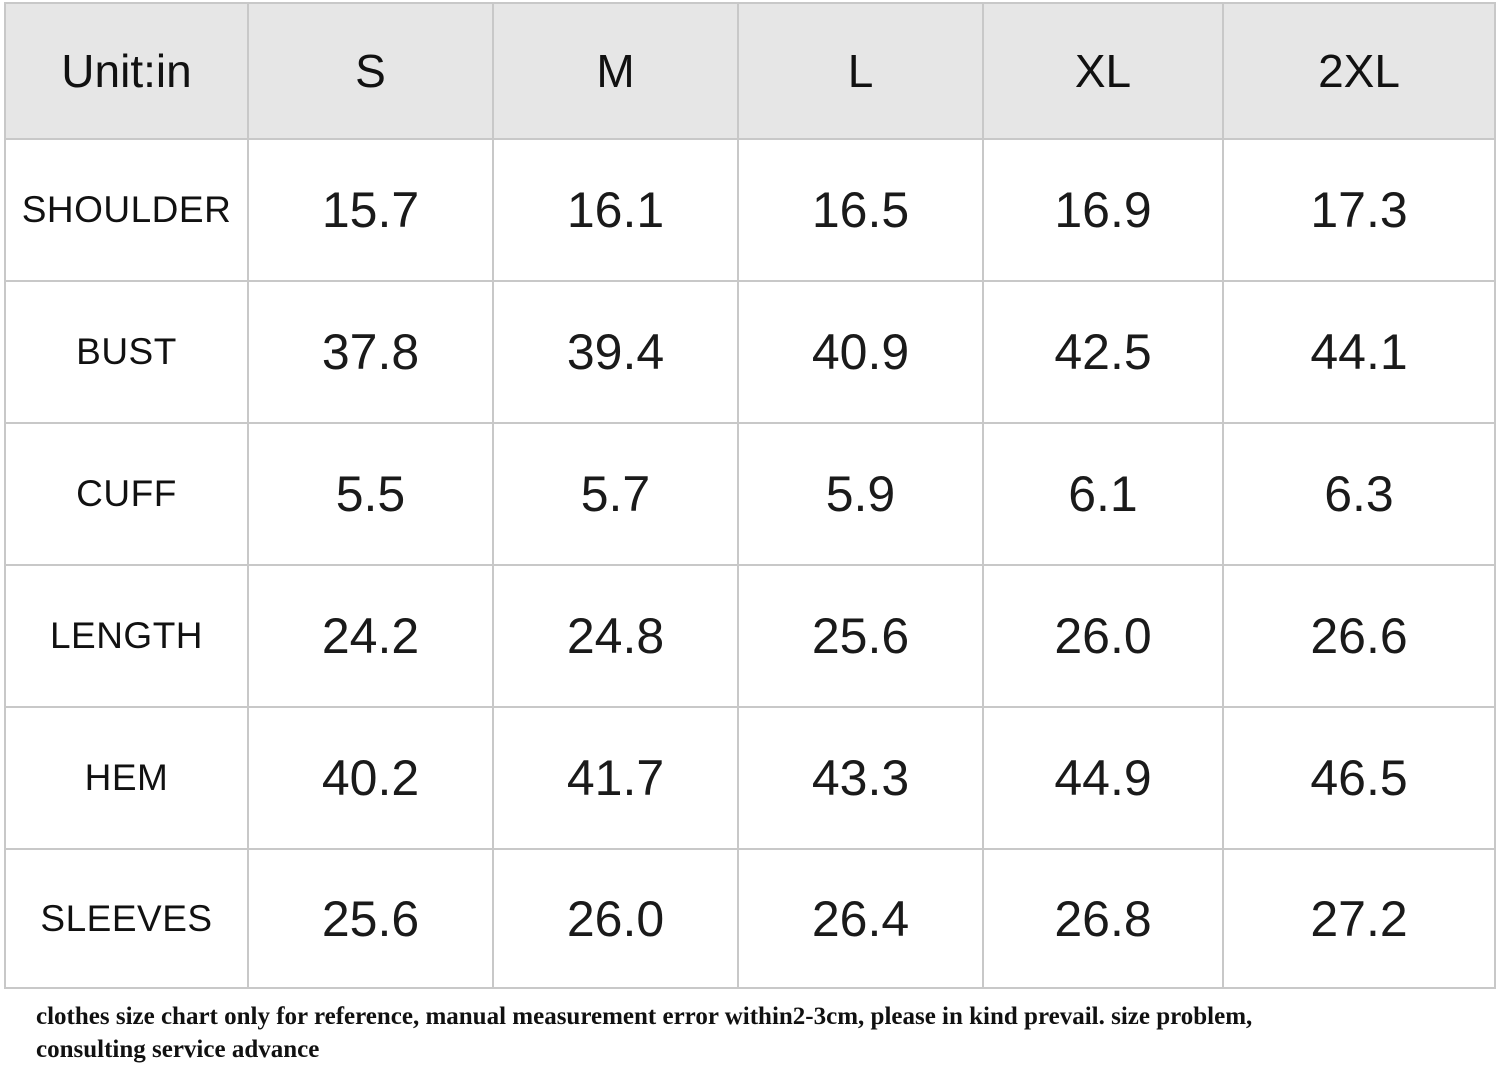 This screenshot has width=1500, height=1069. I want to click on table-cell: 16.5, so click(860, 210).